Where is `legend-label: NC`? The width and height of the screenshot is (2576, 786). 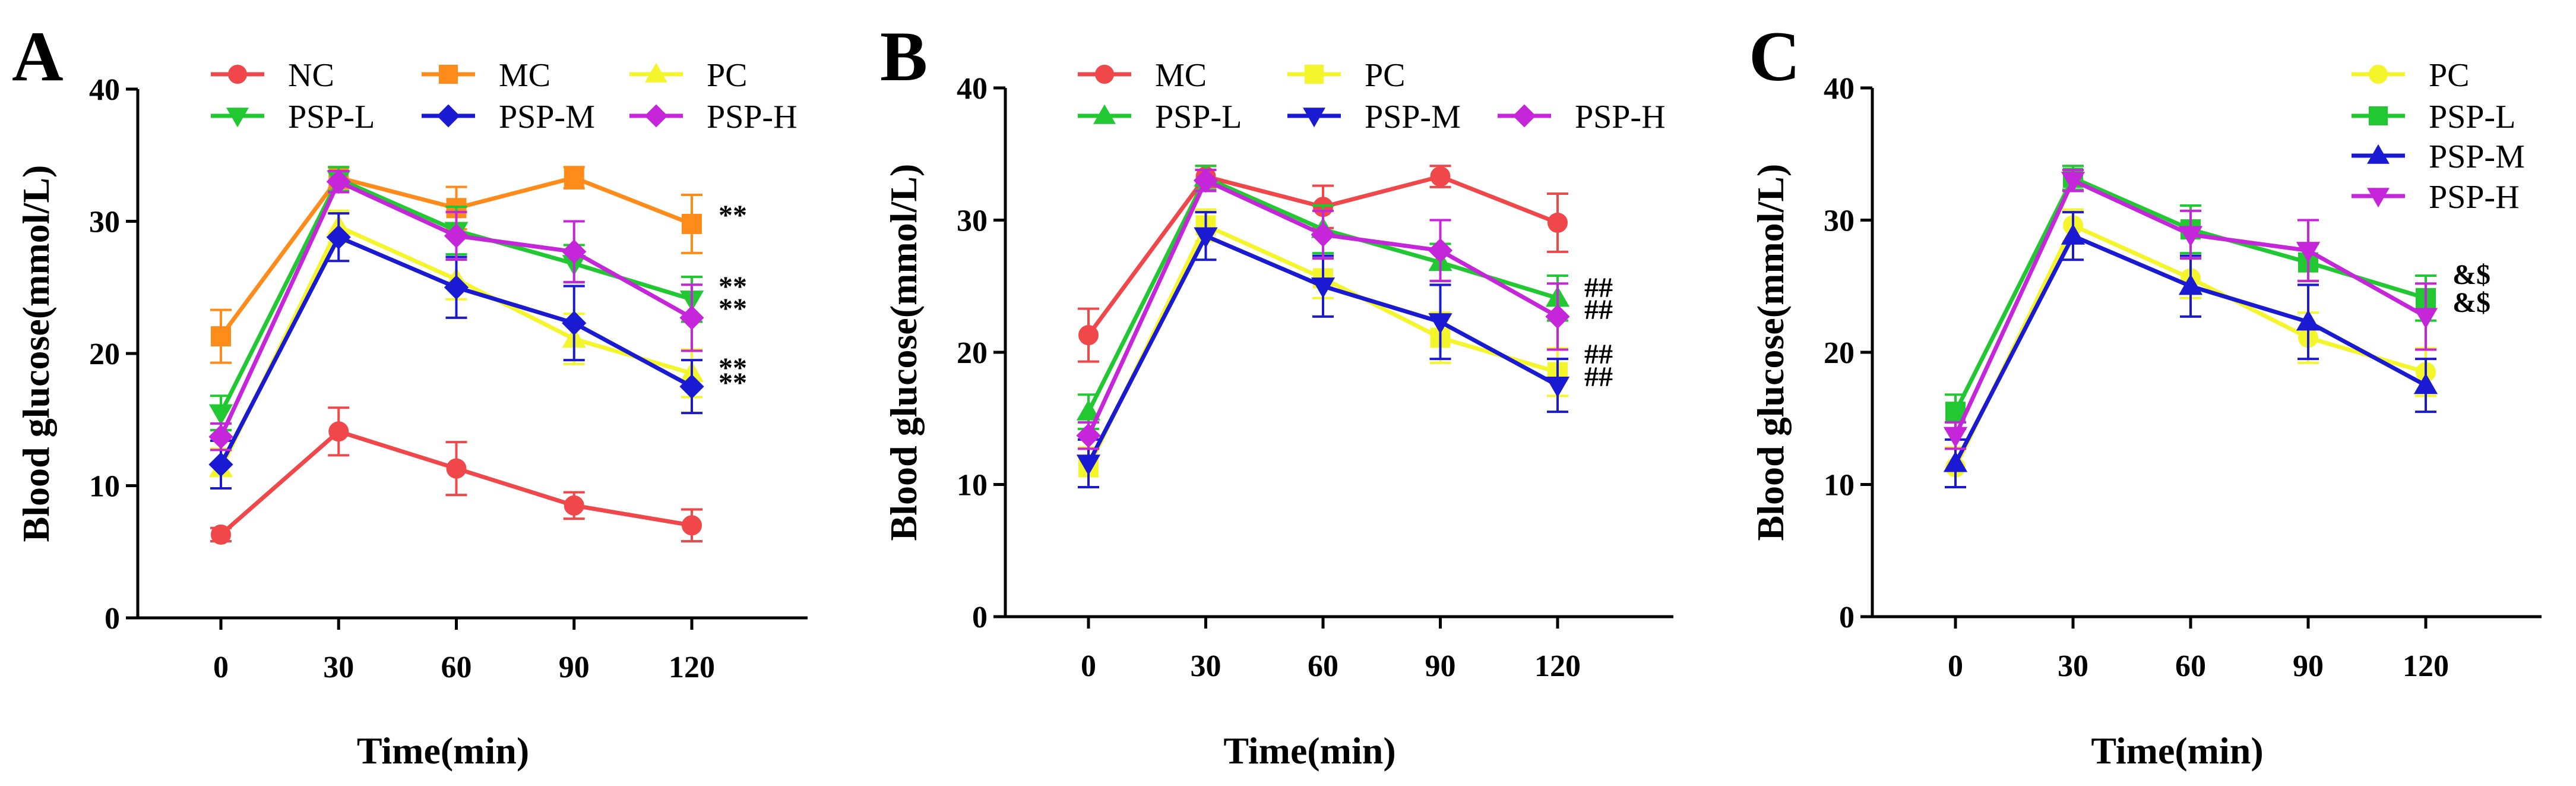
legend-label: NC is located at coordinates (311, 76).